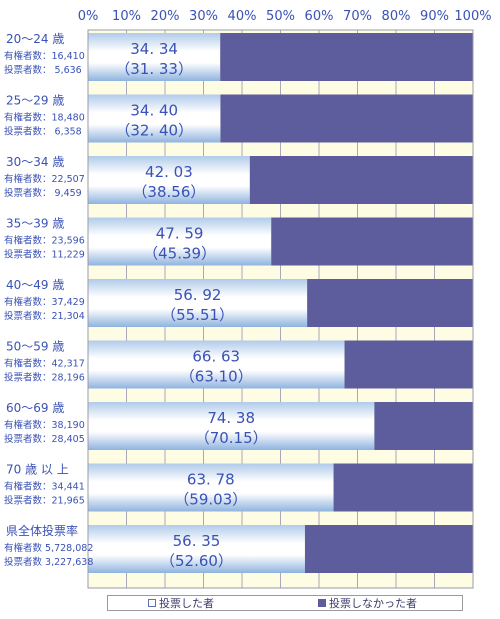 The height and width of the screenshot is (619, 500). What do you see at coordinates (44, 501) in the screenshot?
I see `category-stat-voters: 投票者数：21,965` at bounding box center [44, 501].